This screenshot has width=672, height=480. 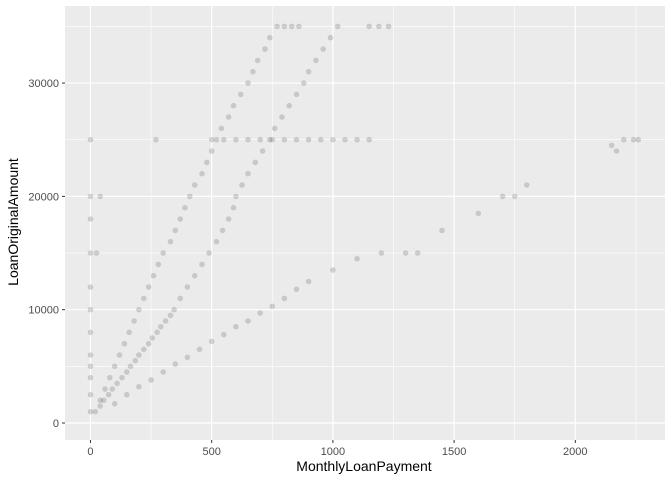 I want to click on y-tick-label: 10000, so click(x=43, y=311).